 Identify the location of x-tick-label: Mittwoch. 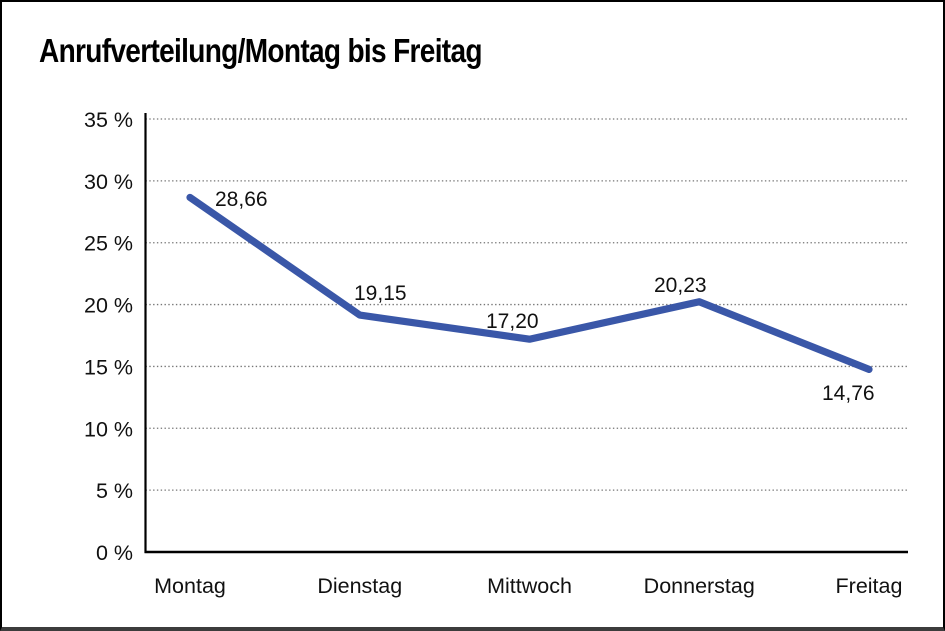
(529, 586).